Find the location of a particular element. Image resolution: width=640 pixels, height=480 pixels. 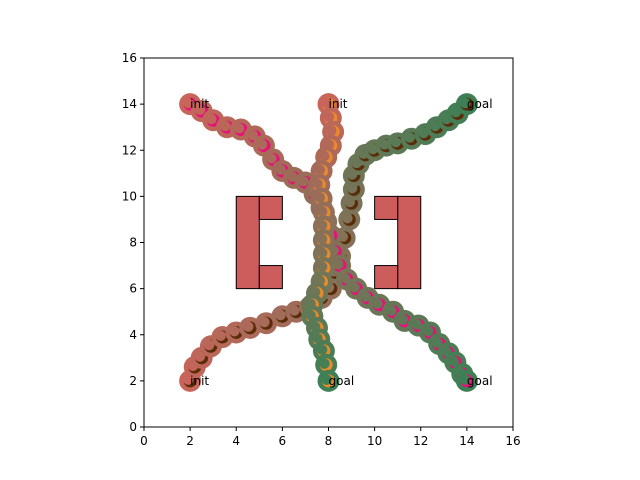

y-tick-label: 6 is located at coordinates (133, 289).